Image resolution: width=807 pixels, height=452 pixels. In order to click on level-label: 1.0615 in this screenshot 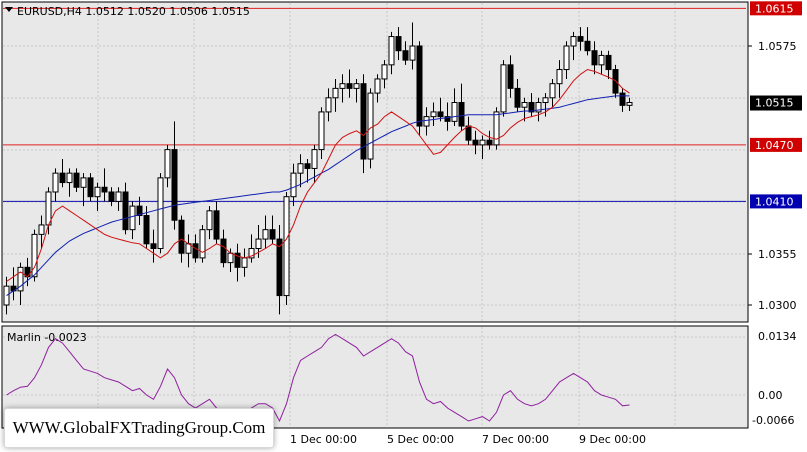, I will do `click(774, 8)`.